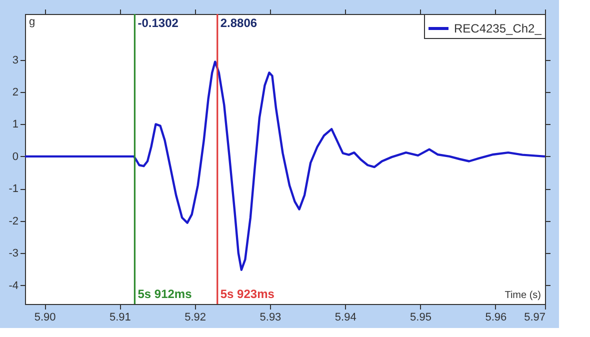 The height and width of the screenshot is (337, 590). What do you see at coordinates (32, 22) in the screenshot?
I see `y-axis-title: g` at bounding box center [32, 22].